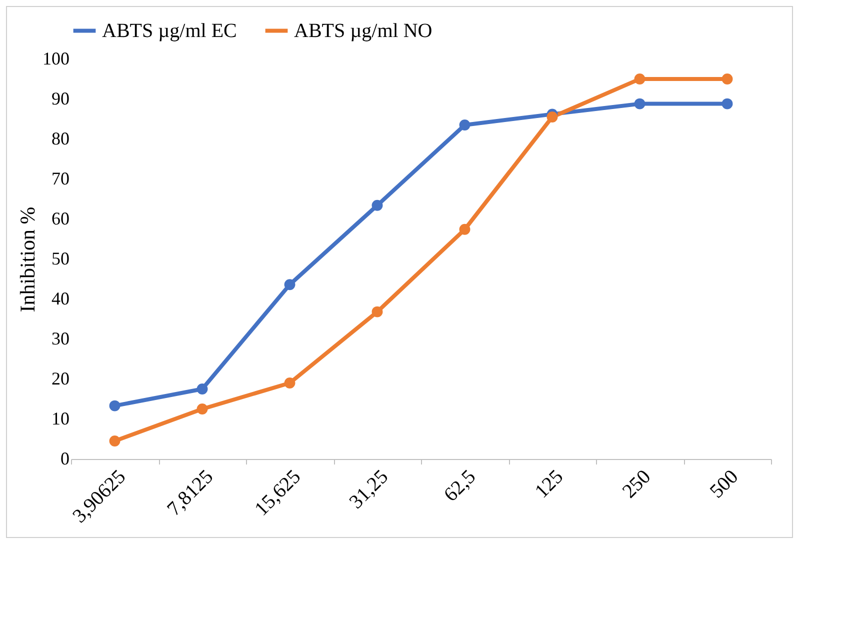  Describe the element at coordinates (169, 31) in the screenshot. I see `legend-label: ABTS µg/ml EC` at that location.